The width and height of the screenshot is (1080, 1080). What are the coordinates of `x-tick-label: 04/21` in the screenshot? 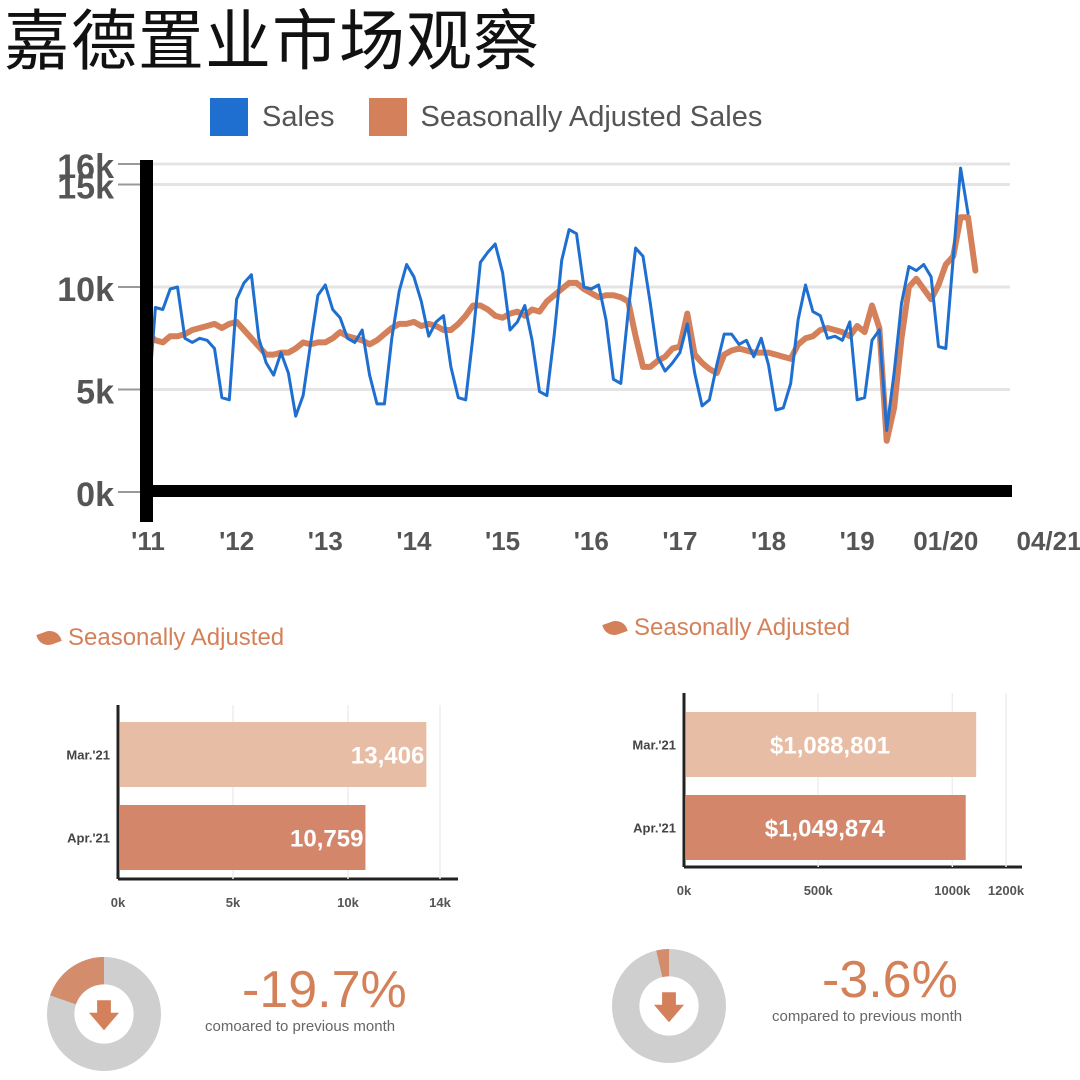 It's located at (1048, 541).